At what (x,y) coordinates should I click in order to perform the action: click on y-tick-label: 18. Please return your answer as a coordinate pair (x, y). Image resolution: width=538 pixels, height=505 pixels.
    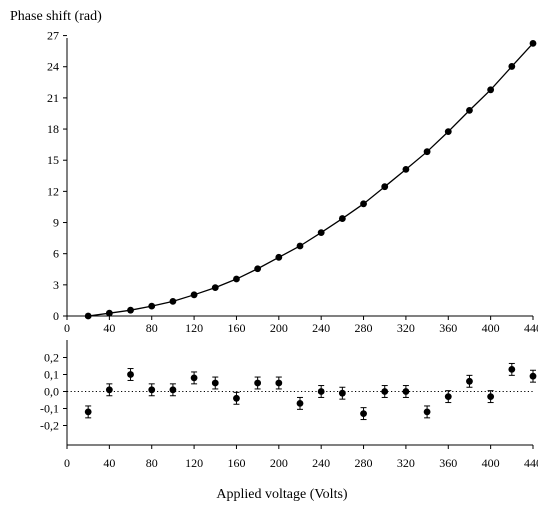
    Looking at the image, I should click on (53, 129).